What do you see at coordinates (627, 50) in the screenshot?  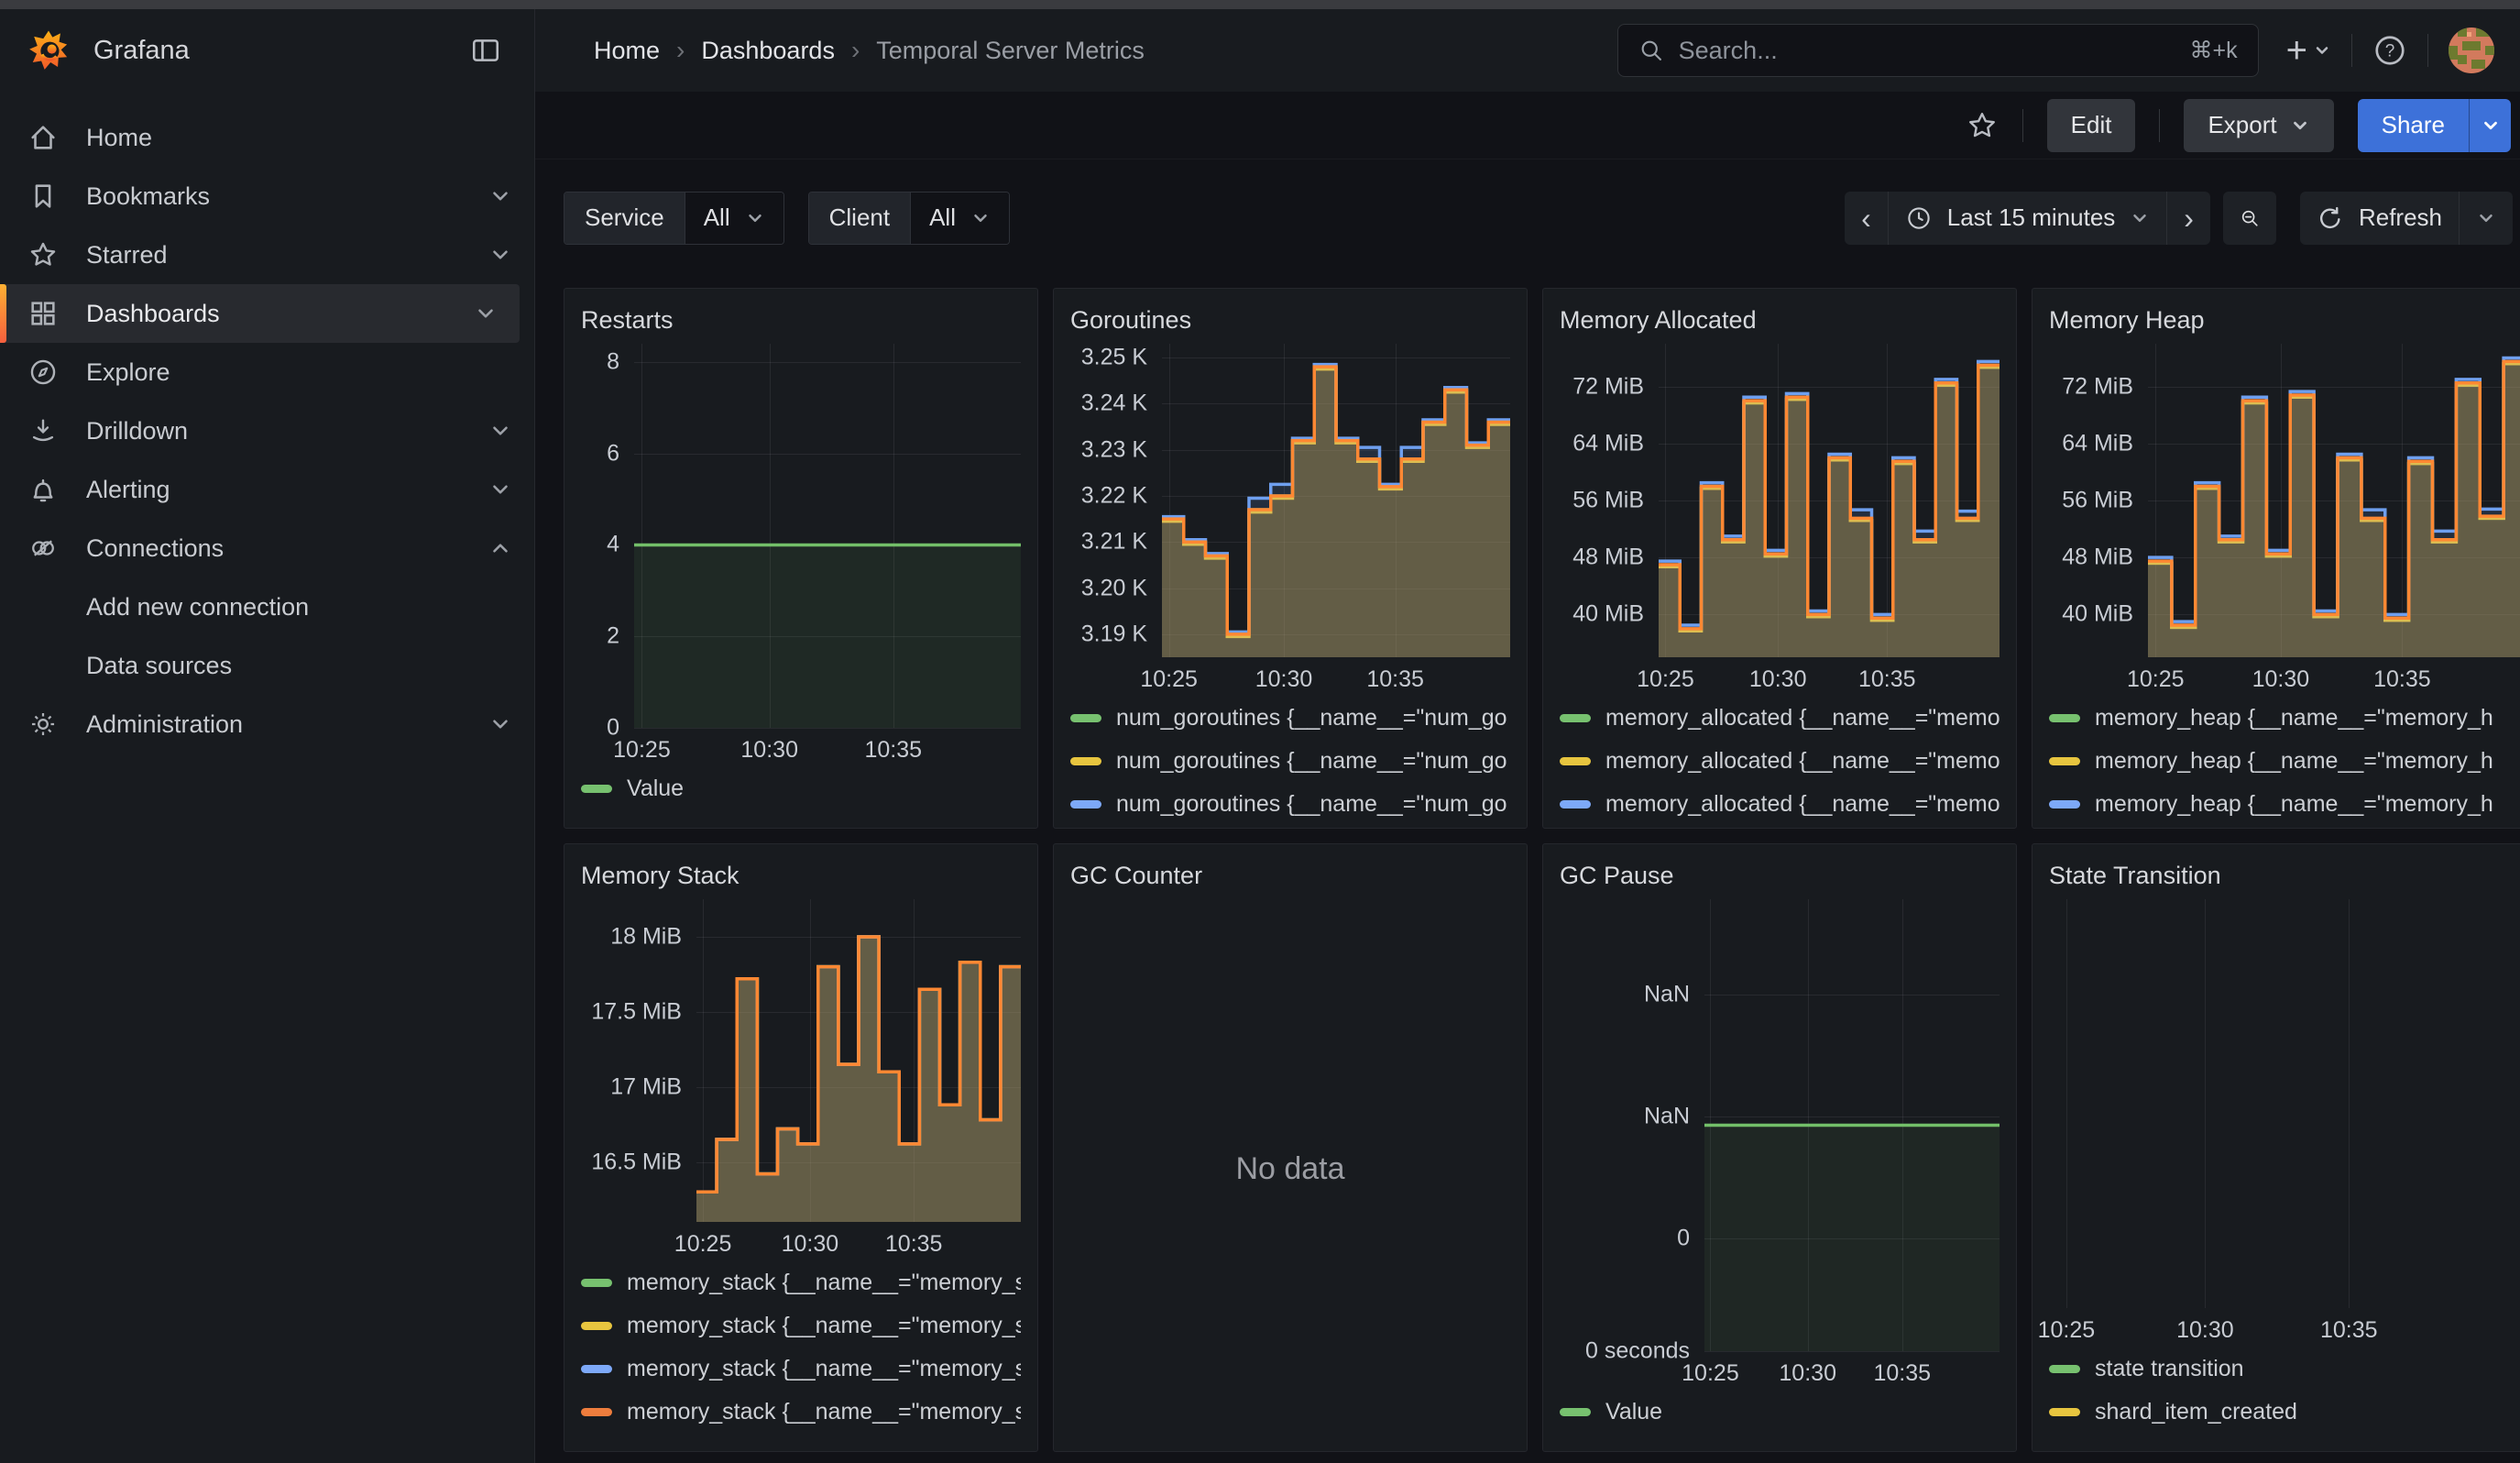 I see `breadcrumb-home: Home` at bounding box center [627, 50].